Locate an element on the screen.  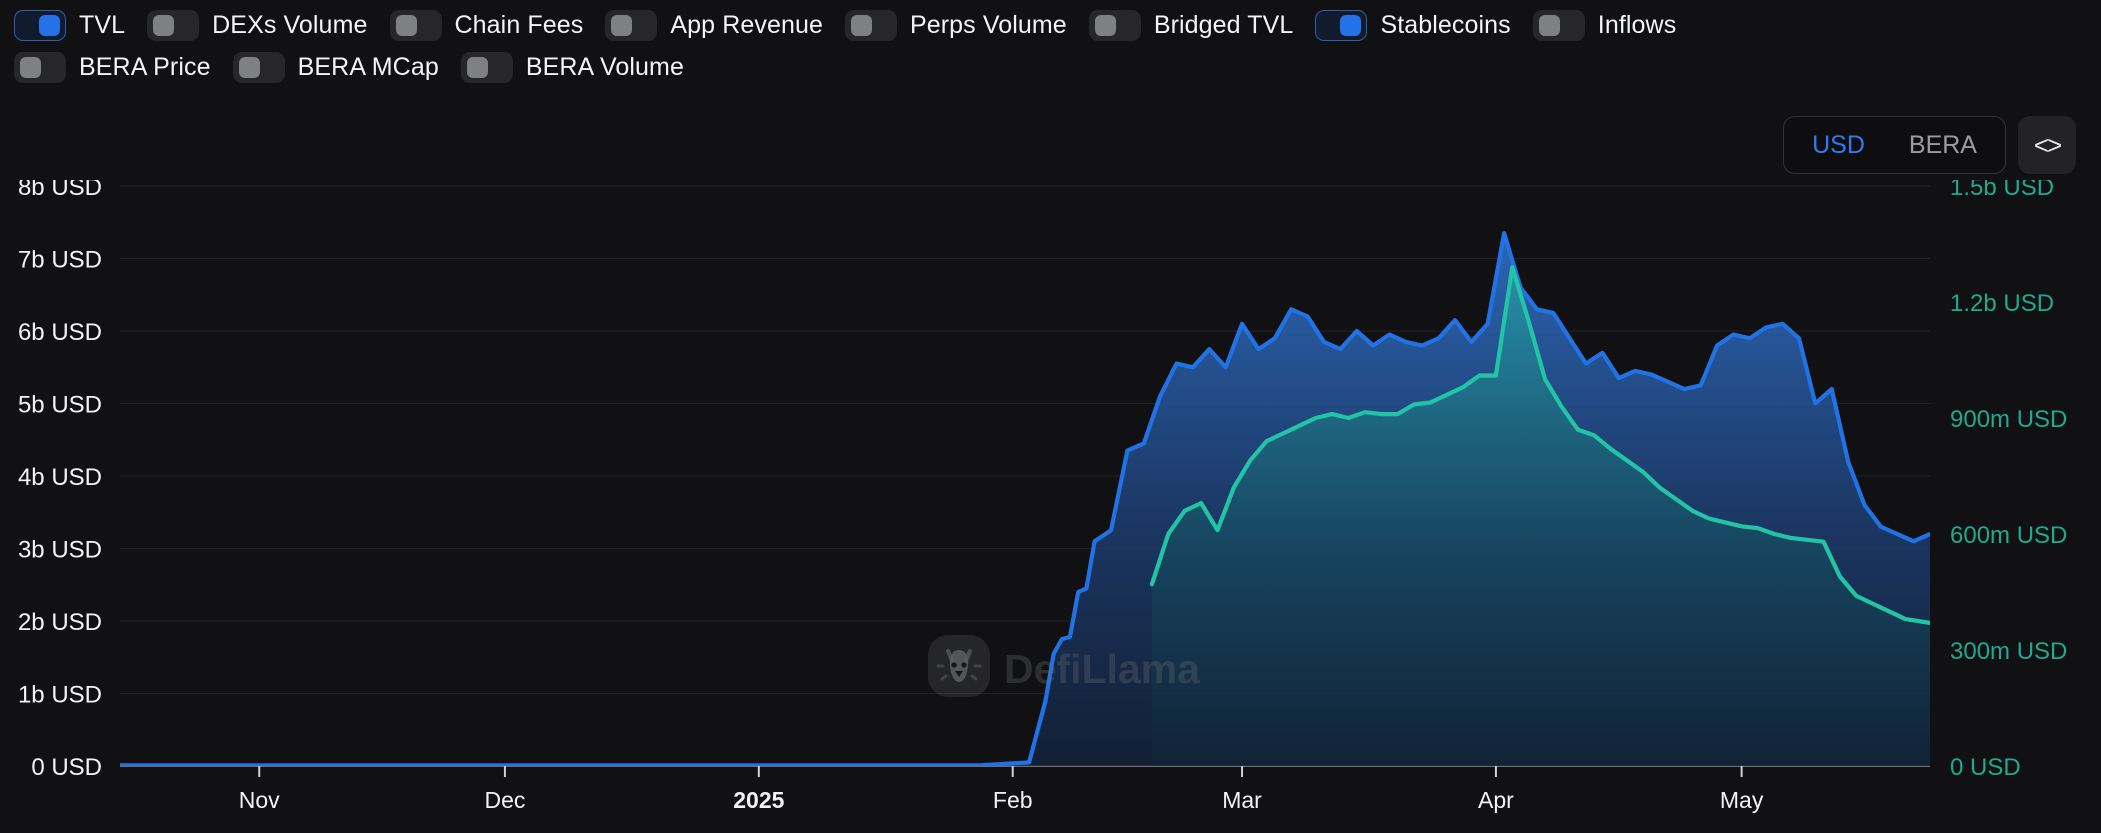
left-axis-tick: 8b USD is located at coordinates (60, 190).